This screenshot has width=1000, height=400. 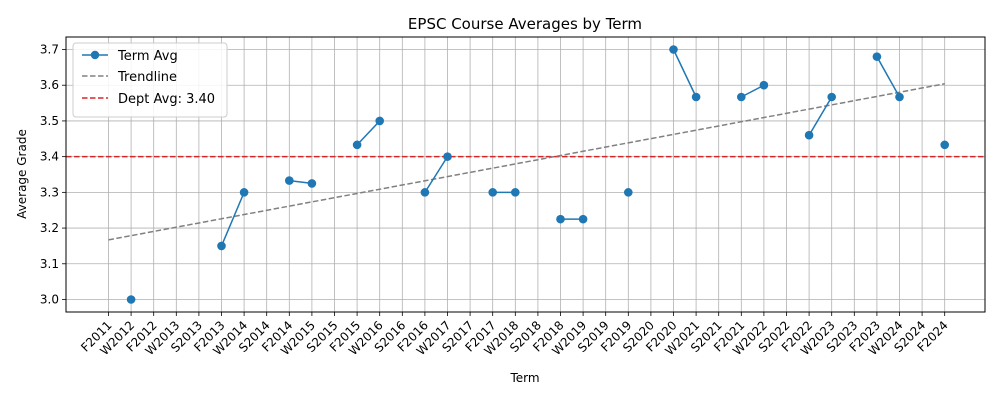 I want to click on legend: Term Avg Trendline Dept Avg: 3.40, so click(x=150, y=80).